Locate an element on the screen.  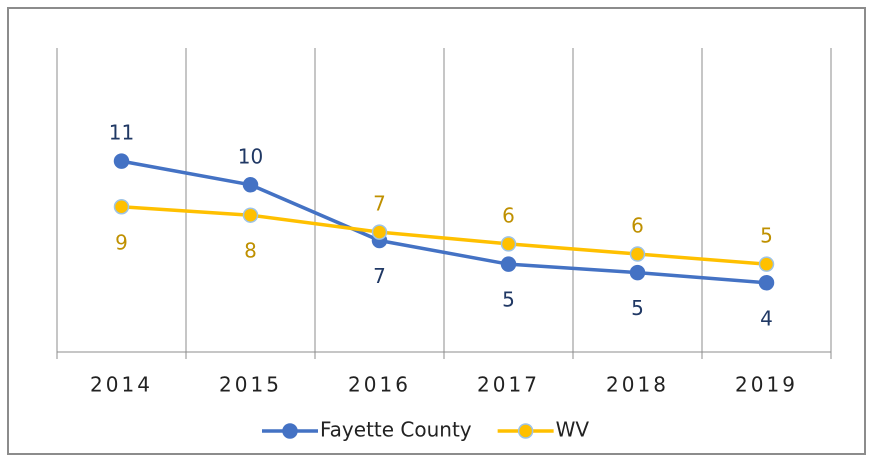
data-label: 8 is located at coordinates (250, 251).